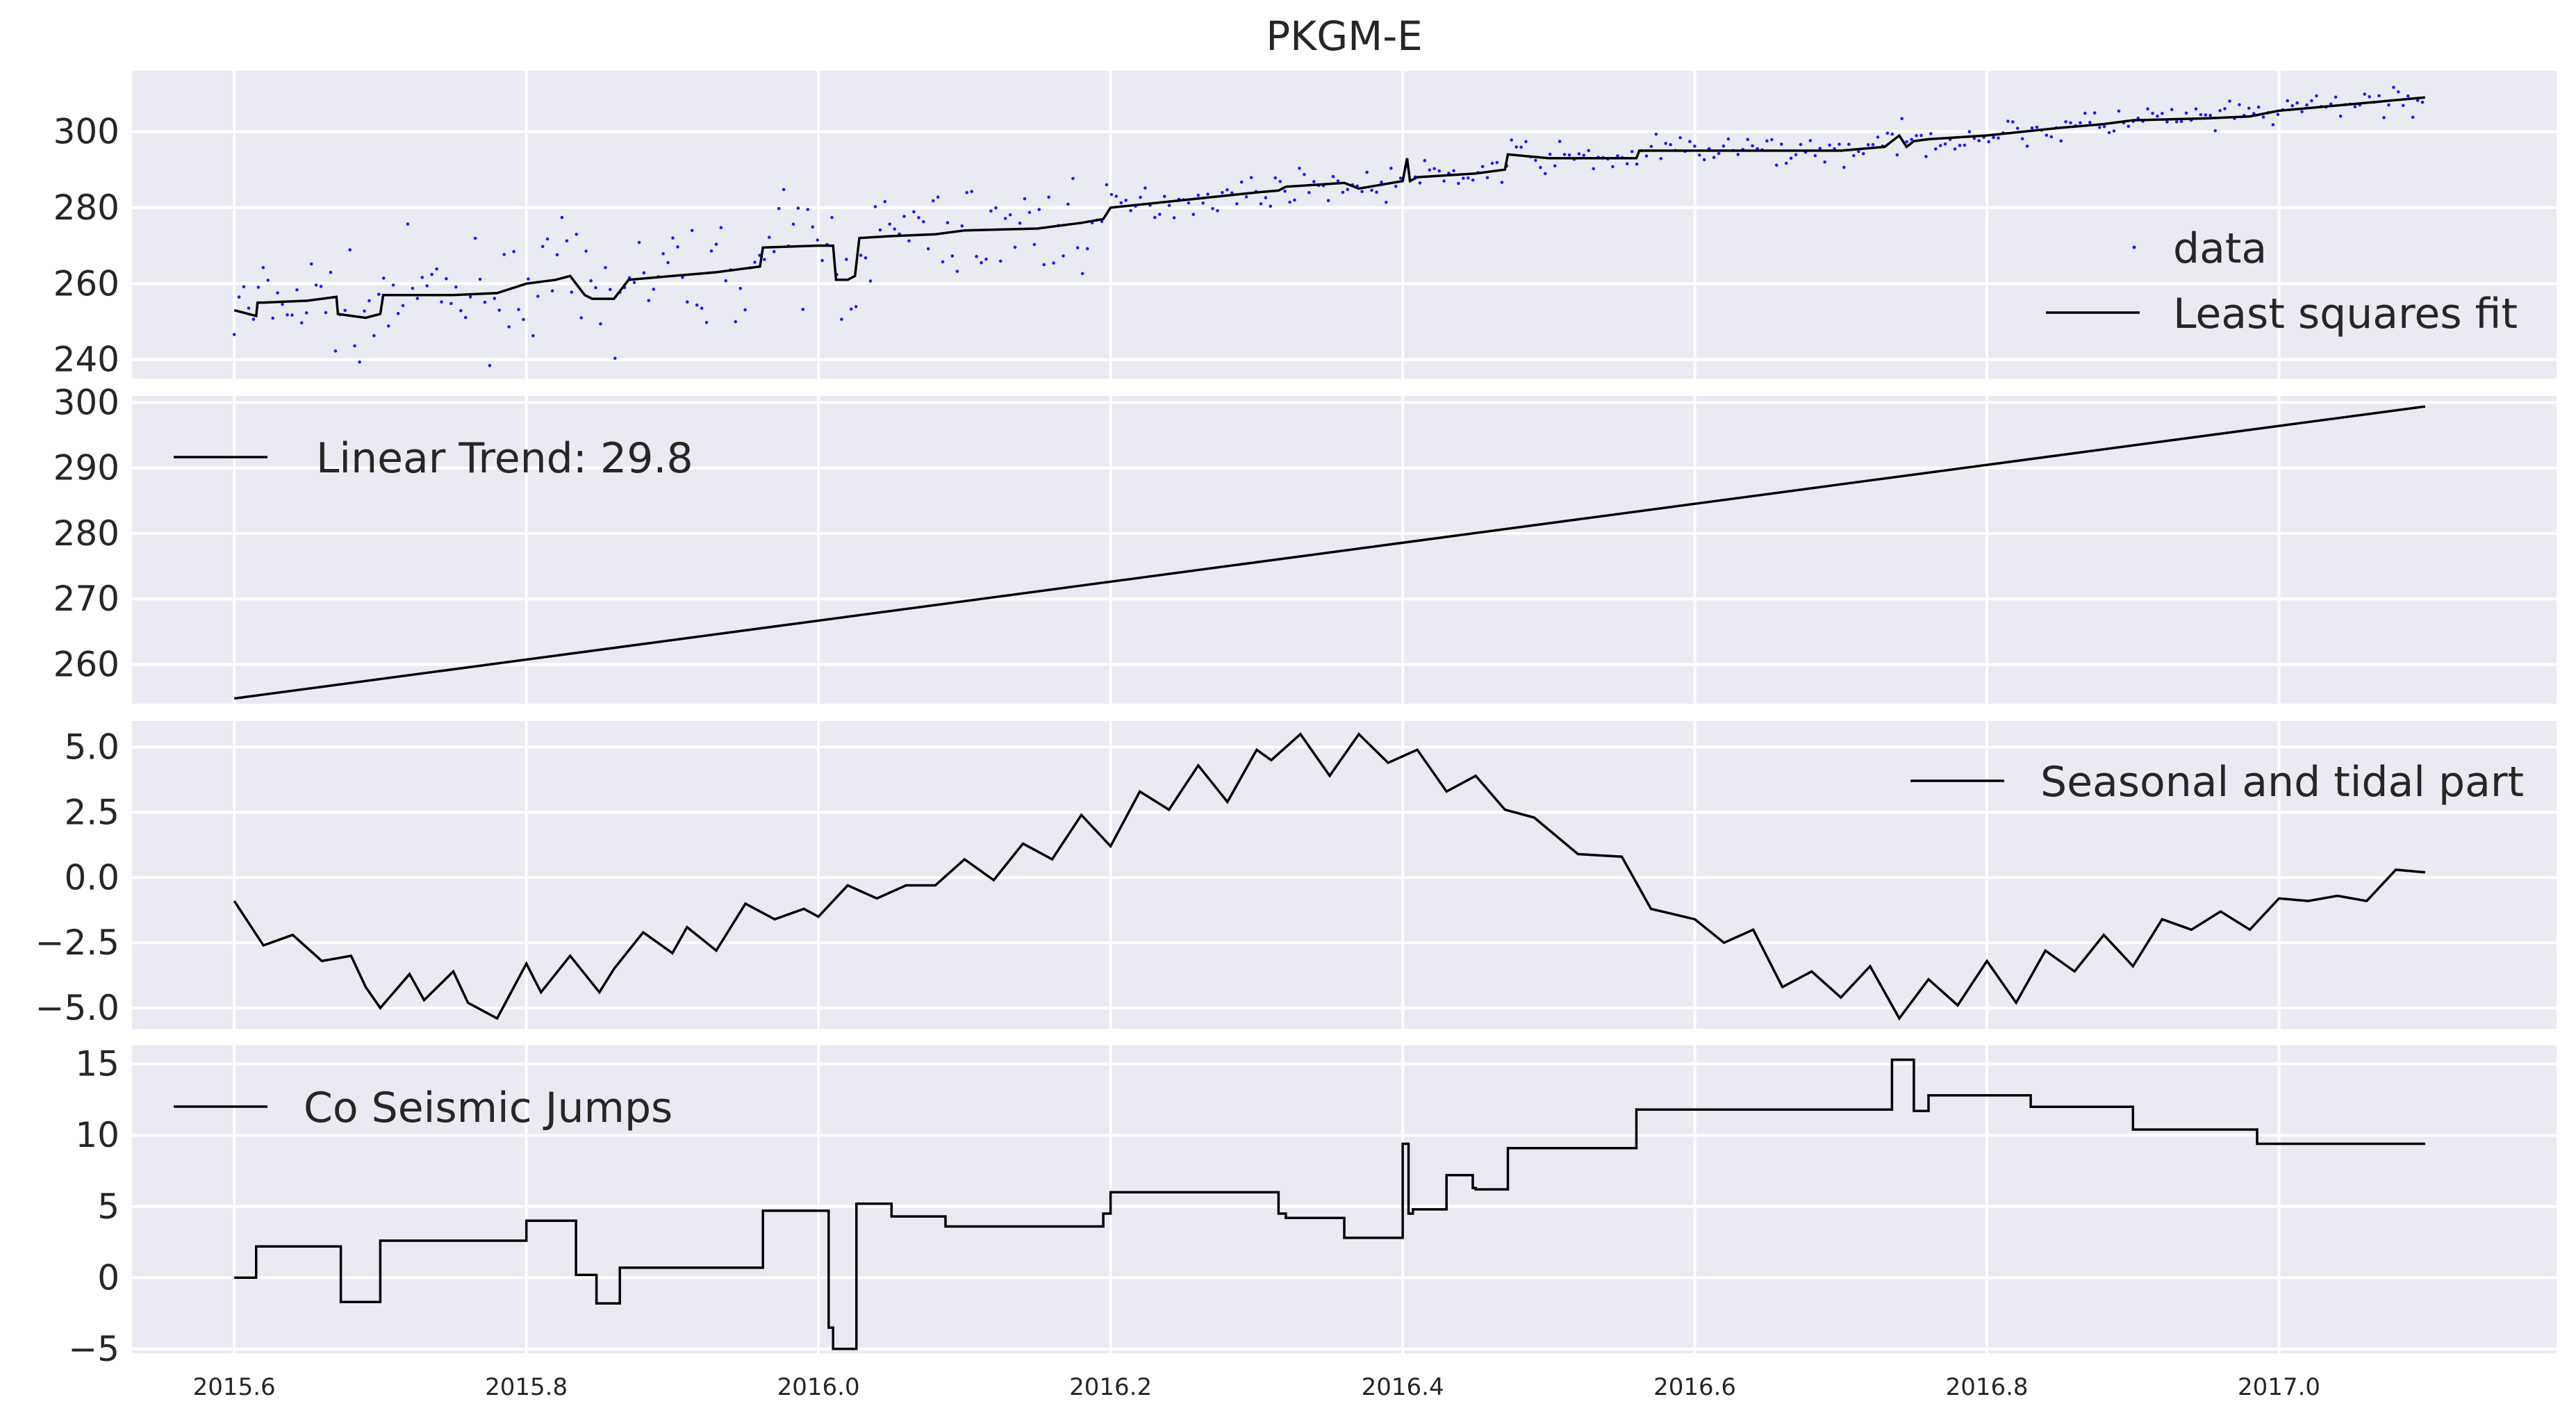  Describe the element at coordinates (77, 943) in the screenshot. I see `y-tick-label: −2.5` at that location.